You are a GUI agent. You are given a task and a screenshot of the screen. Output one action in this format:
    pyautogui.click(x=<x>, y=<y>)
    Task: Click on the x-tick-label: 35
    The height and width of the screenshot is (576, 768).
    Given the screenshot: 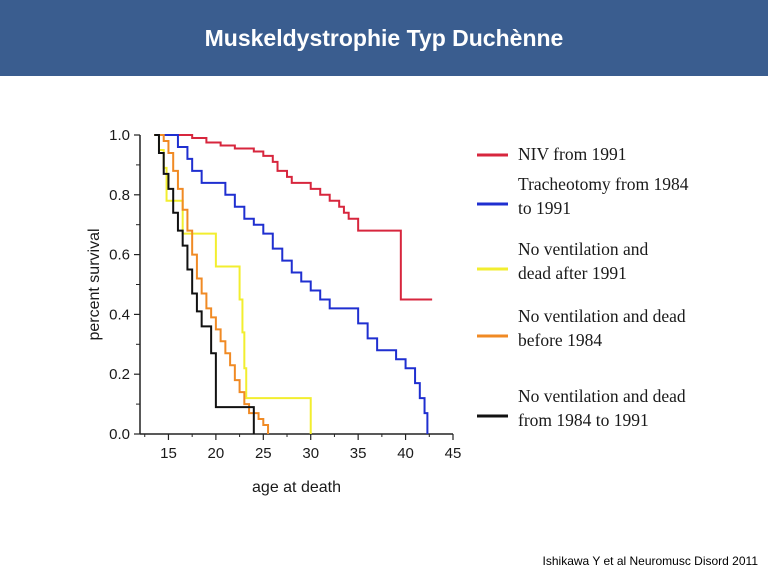 What is the action you would take?
    pyautogui.click(x=358, y=453)
    